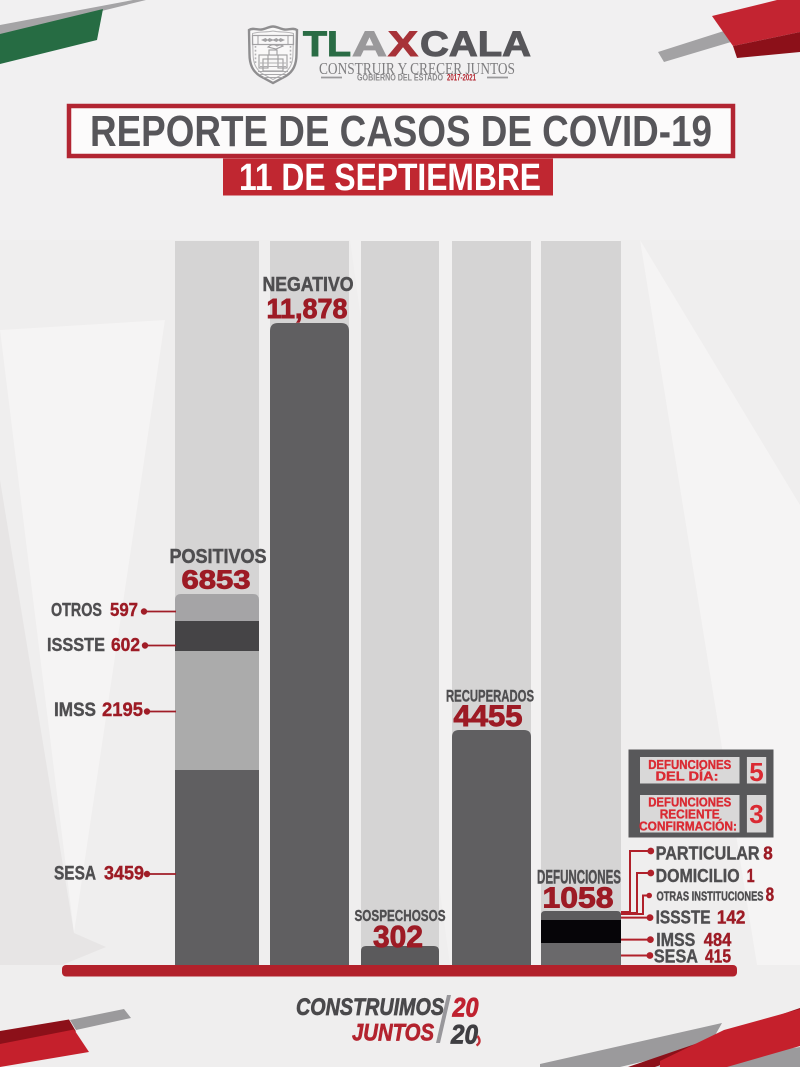 This screenshot has width=800, height=1067. I want to click on svg-text: JUNTOS, so click(393, 1033).